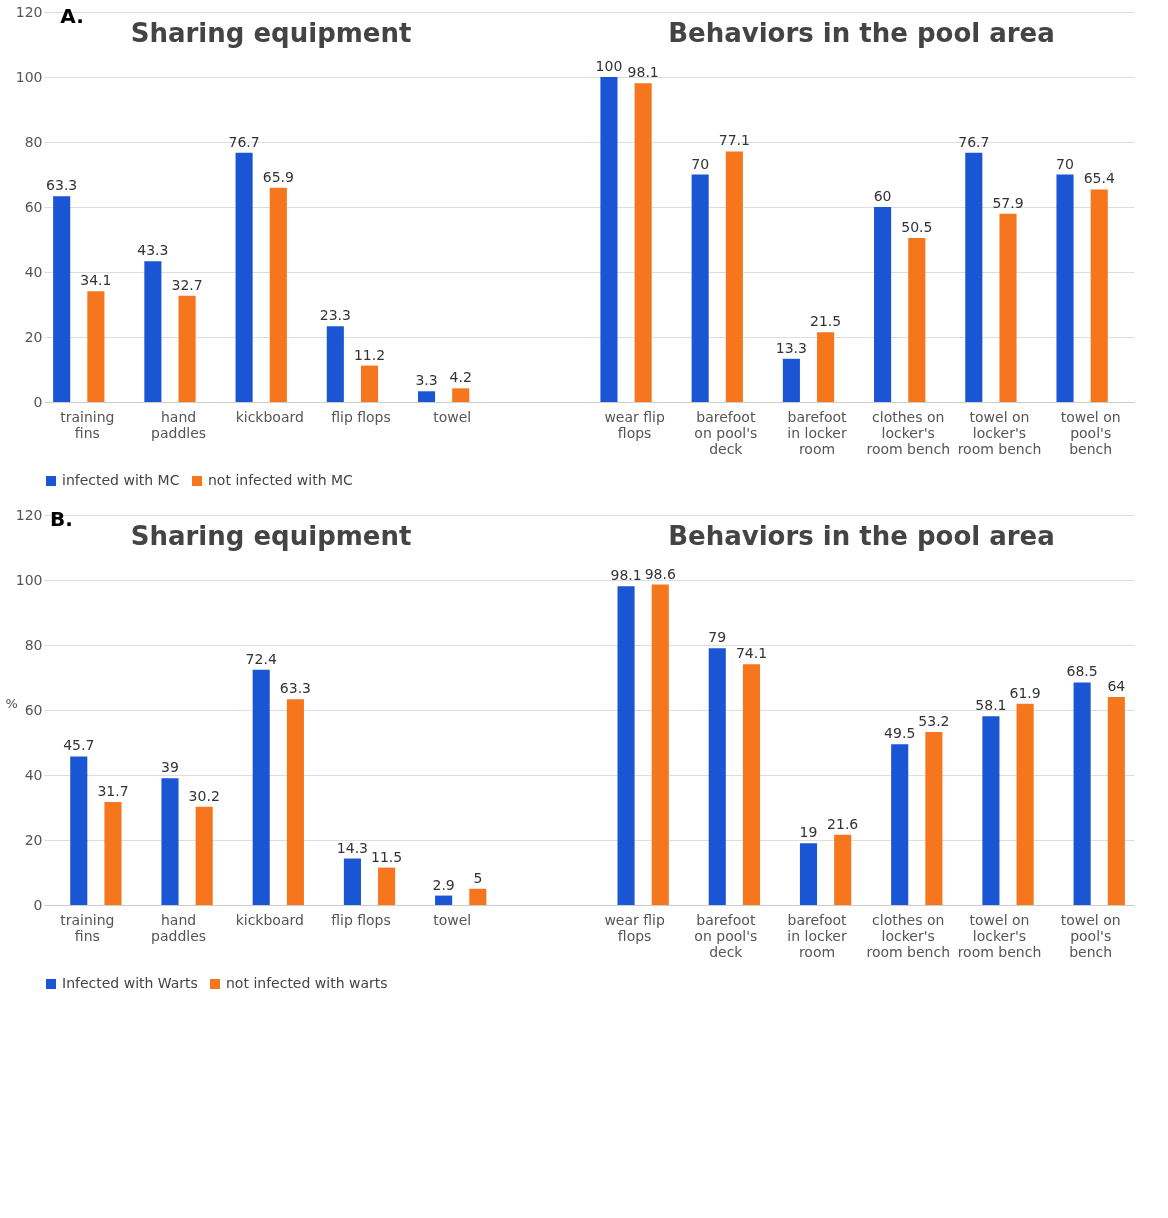 This screenshot has height=1218, width=1168. What do you see at coordinates (130, 983) in the screenshot?
I see `legend-label: Infected with Warts` at bounding box center [130, 983].